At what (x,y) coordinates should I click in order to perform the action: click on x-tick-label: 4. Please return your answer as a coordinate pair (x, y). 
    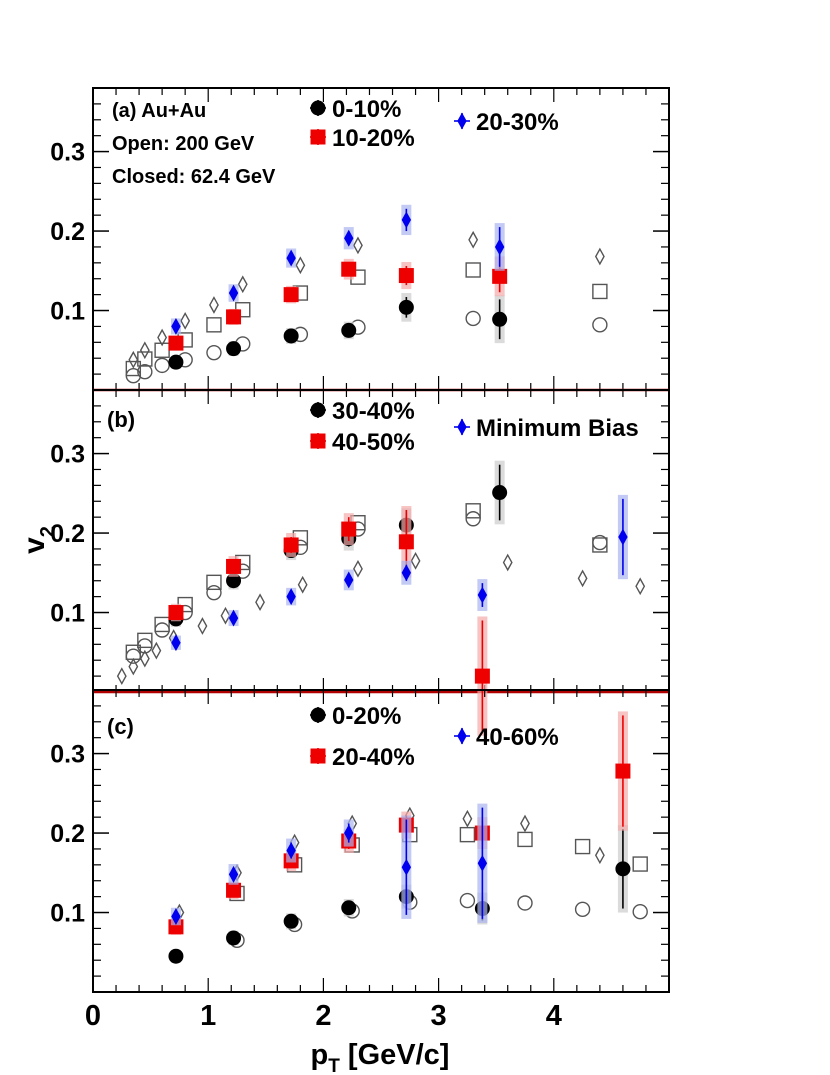
    Looking at the image, I should click on (554, 1016).